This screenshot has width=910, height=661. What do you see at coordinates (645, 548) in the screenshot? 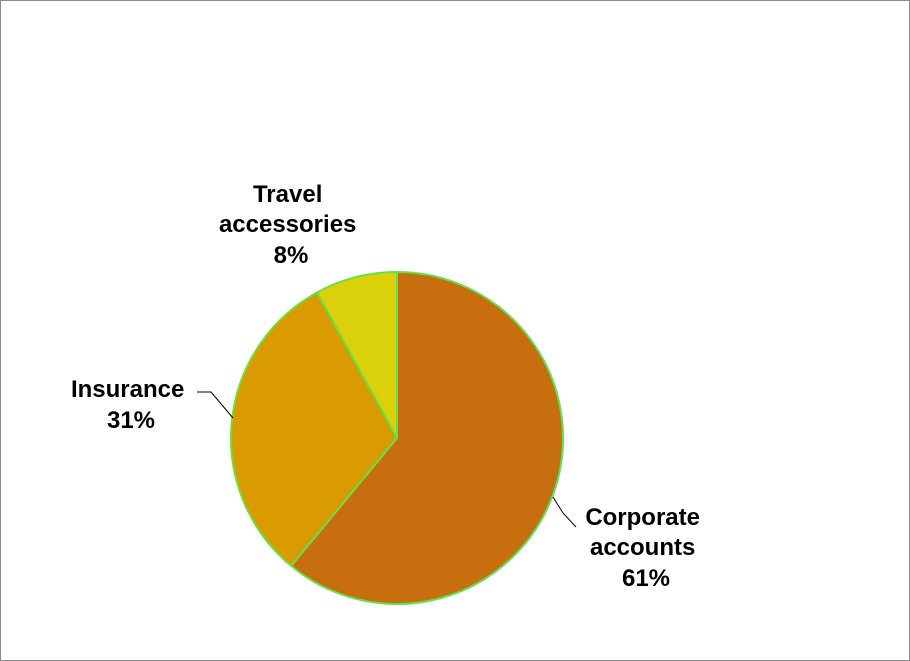
I see `data-label-corporate-accounts: Corporate accounts 61%` at bounding box center [645, 548].